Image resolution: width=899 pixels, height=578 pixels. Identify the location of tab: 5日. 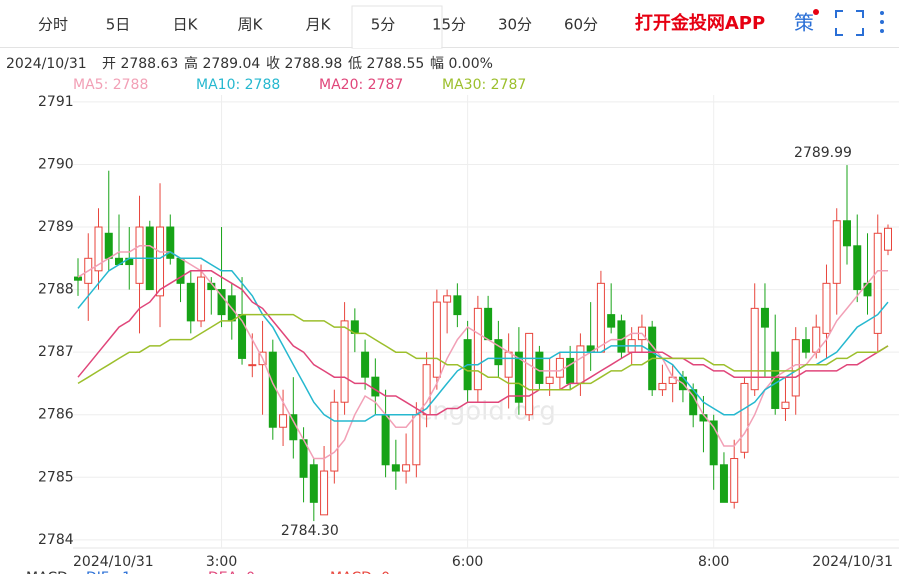
(118, 25).